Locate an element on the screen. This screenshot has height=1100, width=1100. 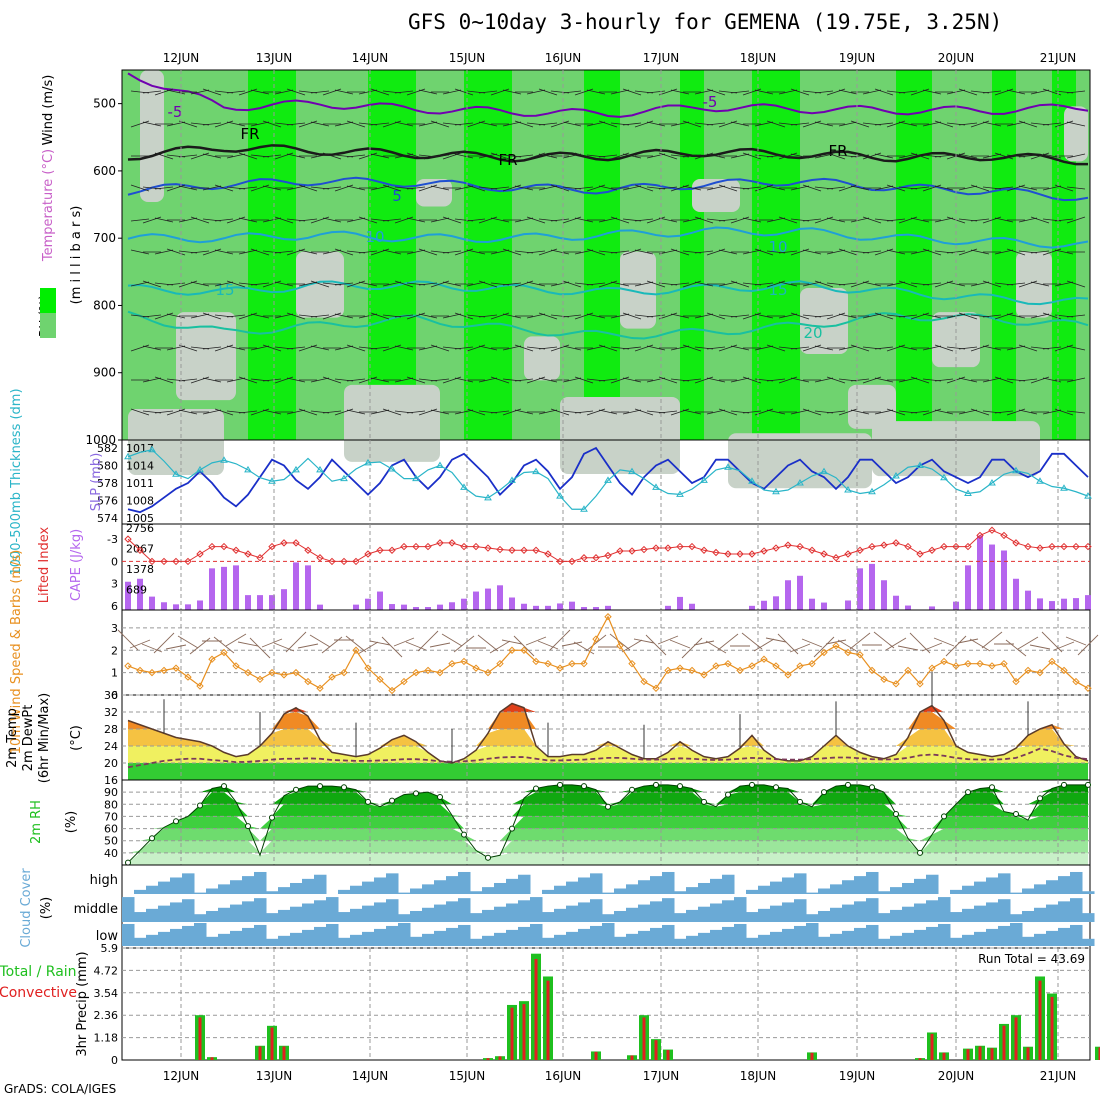
temp-tick-label: 36 is located at coordinates (111, 695).